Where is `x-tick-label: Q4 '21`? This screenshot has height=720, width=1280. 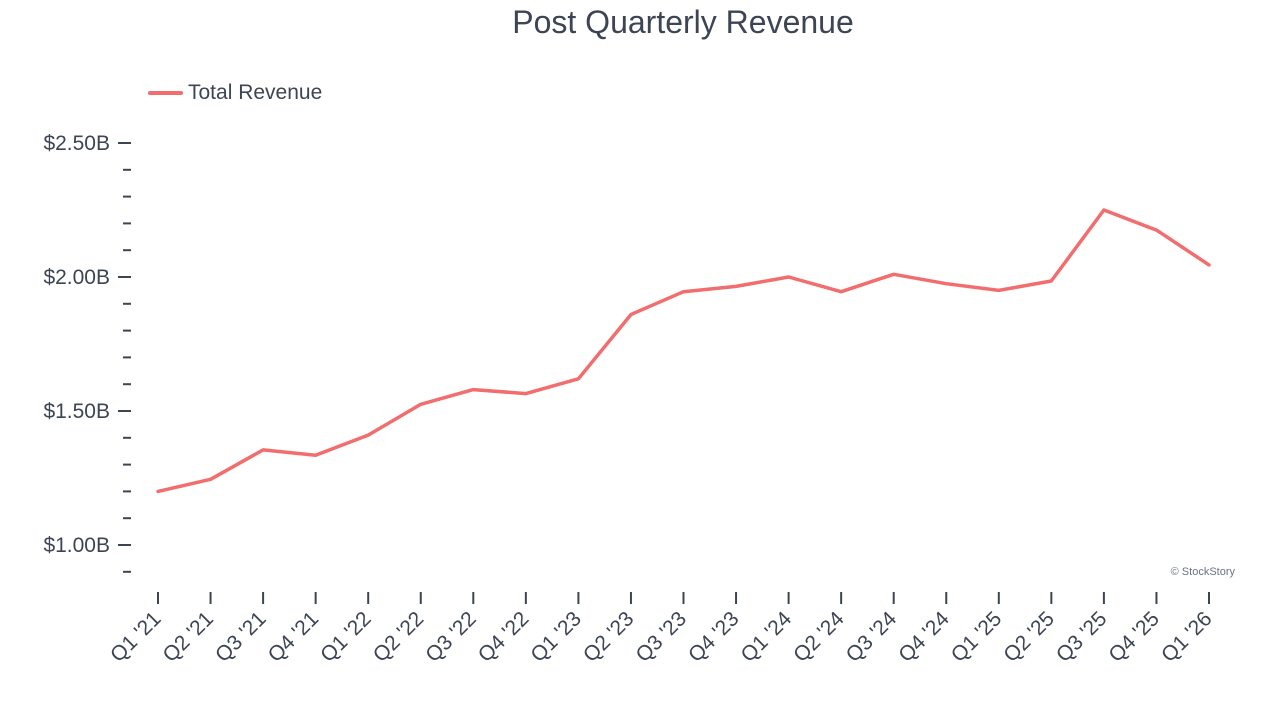
x-tick-label: Q4 '21 is located at coordinates (294, 637).